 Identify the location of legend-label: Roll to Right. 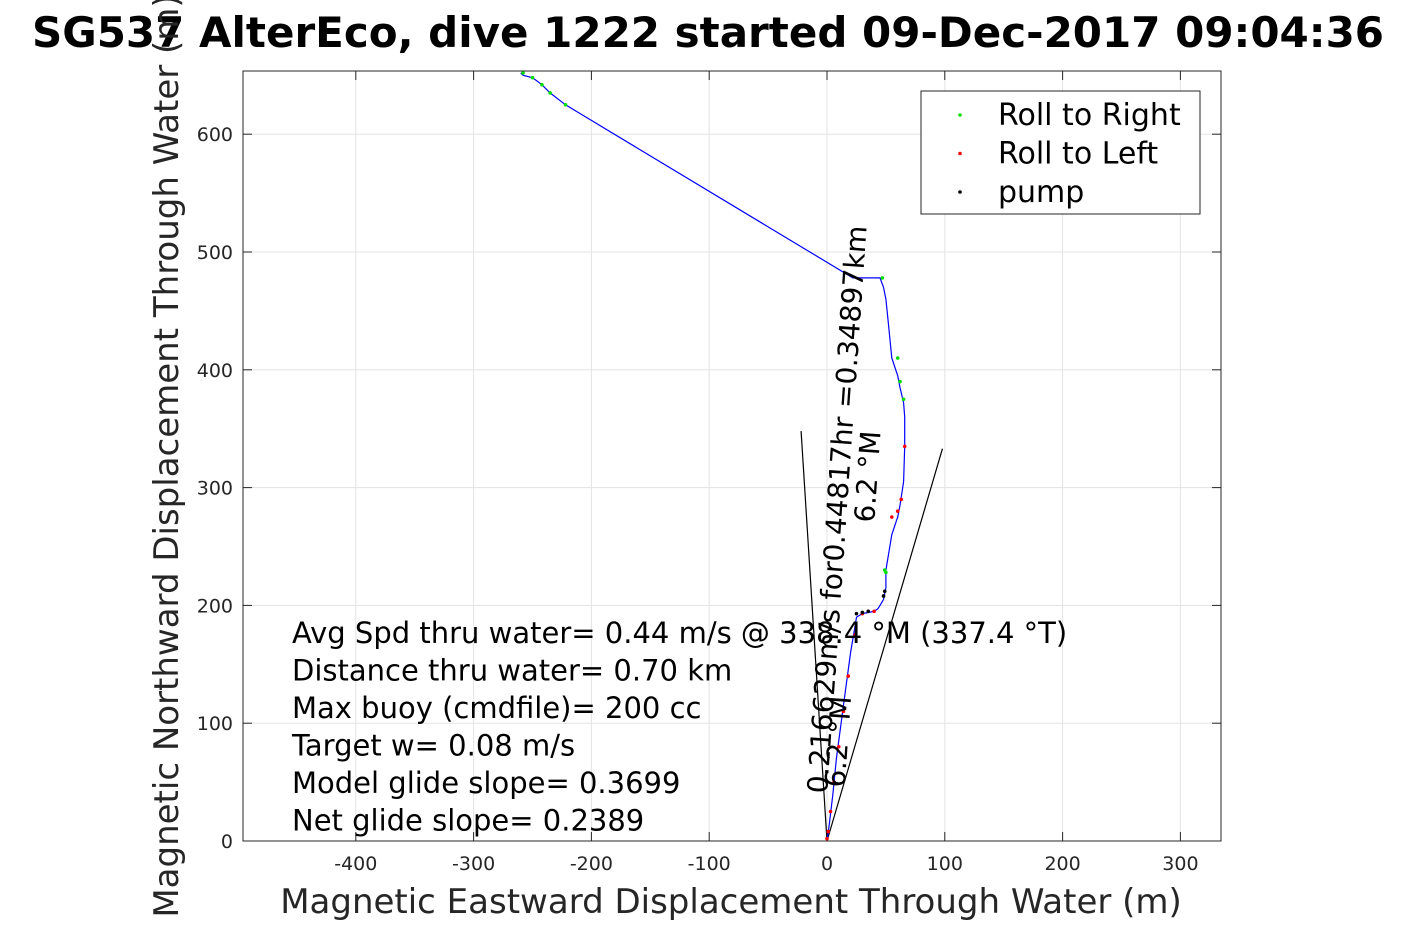
(1089, 115).